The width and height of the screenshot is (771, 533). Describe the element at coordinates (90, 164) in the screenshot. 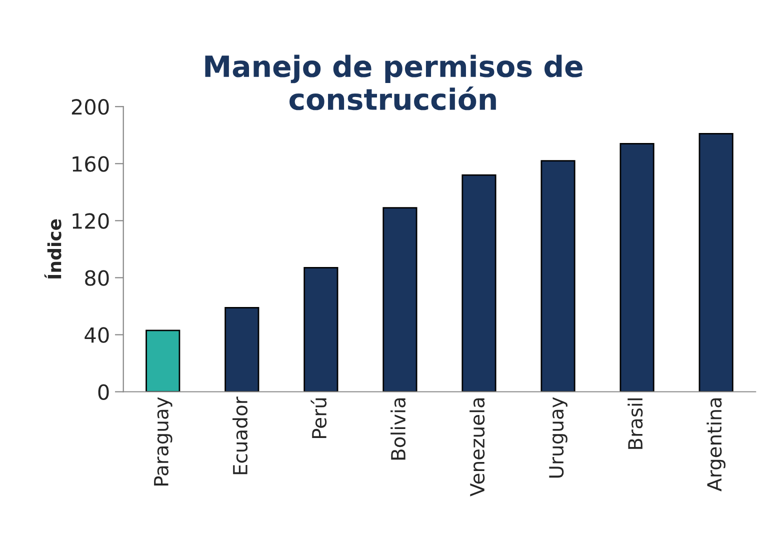

I see `y-tick-label: 160` at that location.